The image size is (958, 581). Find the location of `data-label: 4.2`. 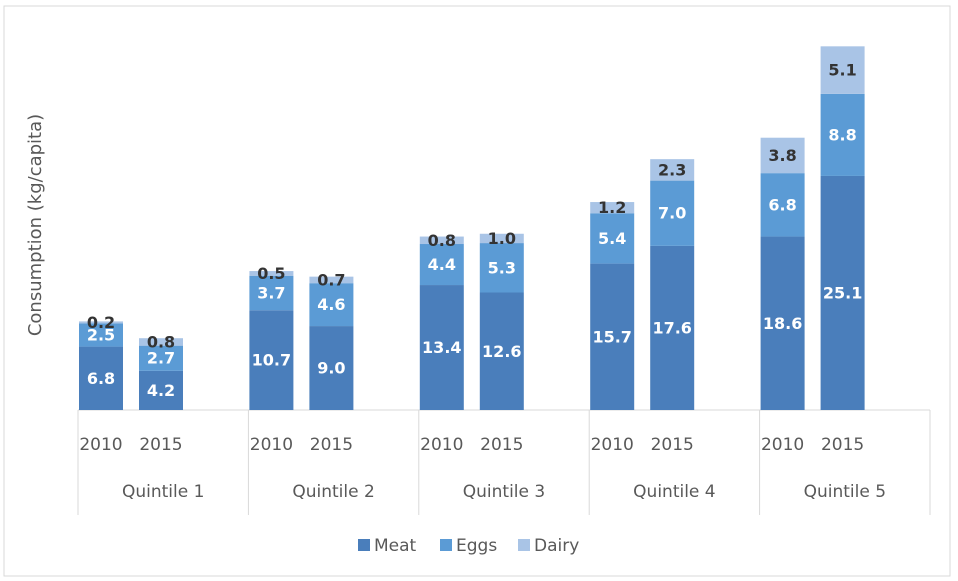

data-label: 4.2 is located at coordinates (161, 390).